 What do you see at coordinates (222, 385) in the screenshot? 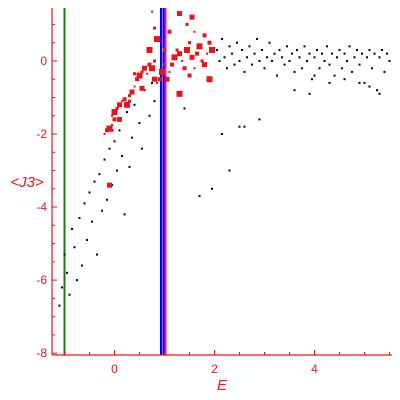
I see `x-axis-title: E` at bounding box center [222, 385].